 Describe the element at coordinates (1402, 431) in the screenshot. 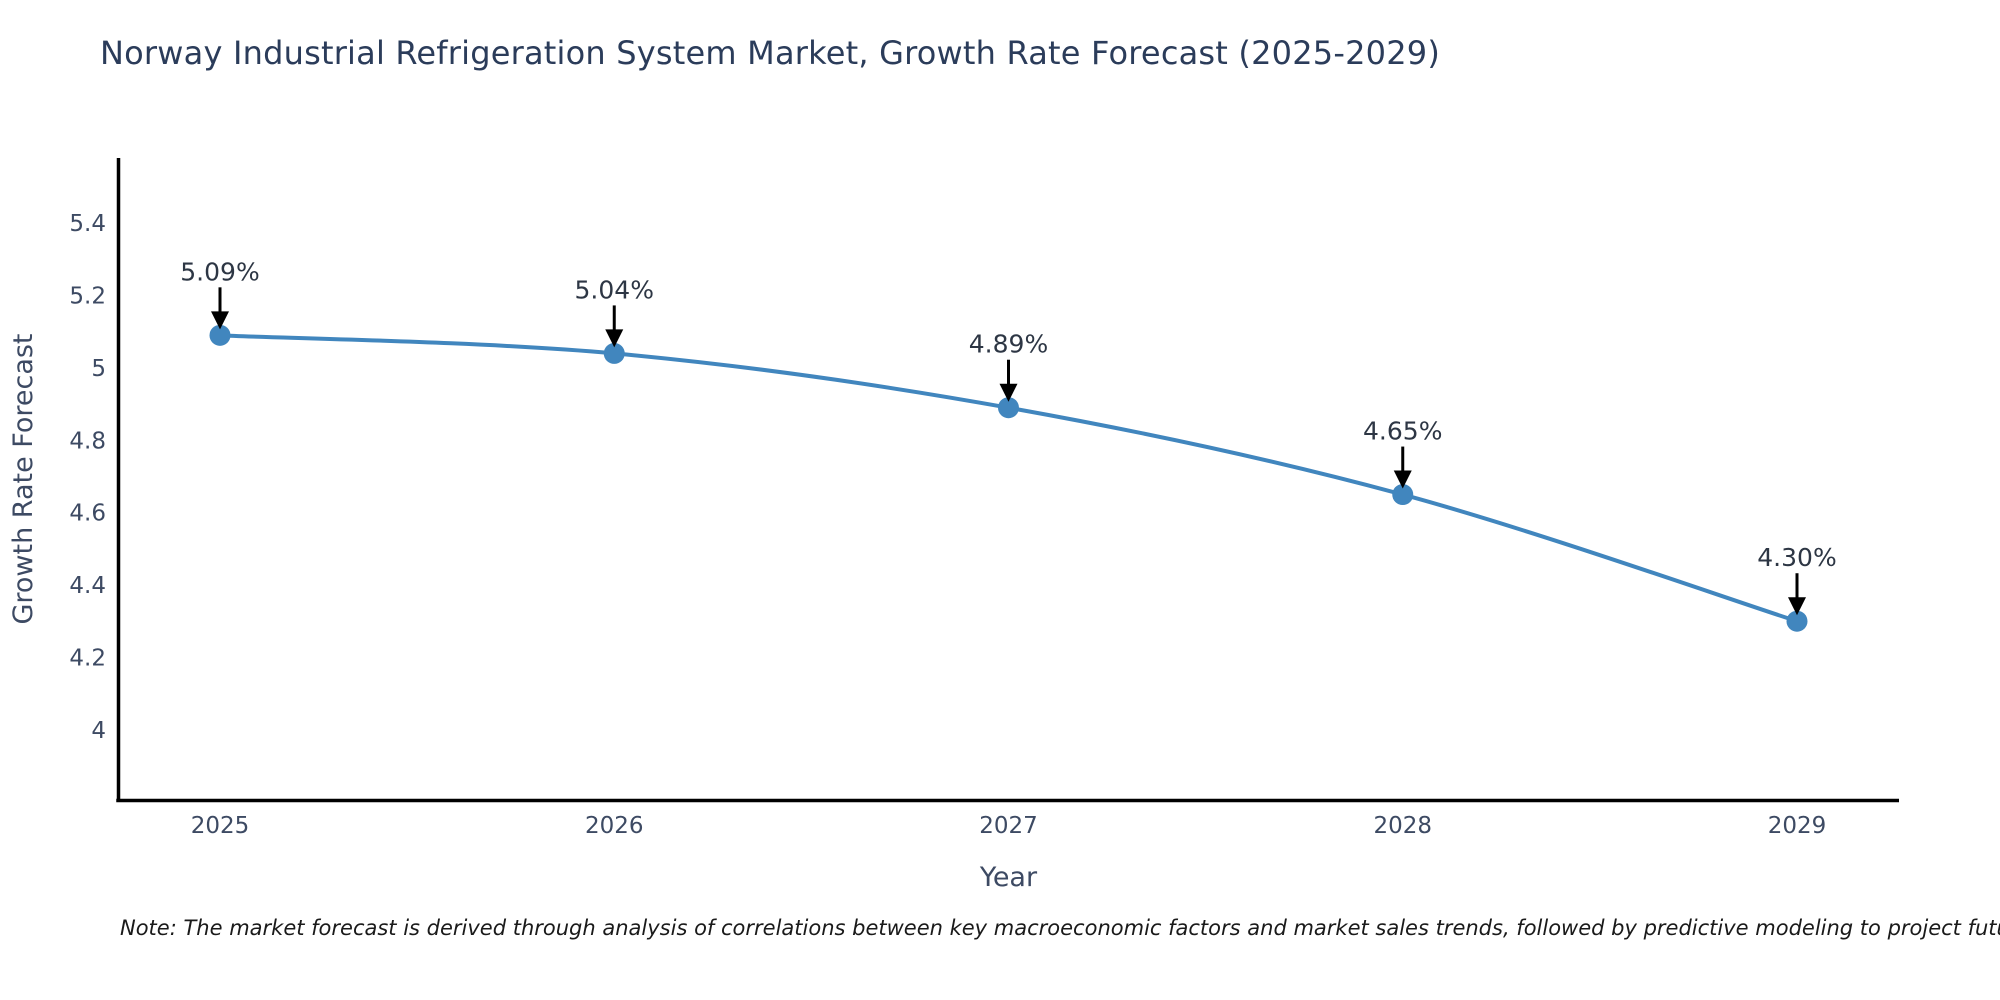

I see `annotation-label: 4.65%` at that location.